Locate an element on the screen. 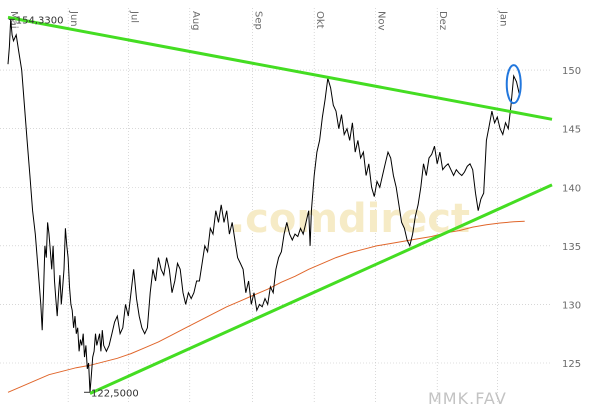 This screenshot has height=408, width=589. x-tick-label: Jun is located at coordinates (73, 18).